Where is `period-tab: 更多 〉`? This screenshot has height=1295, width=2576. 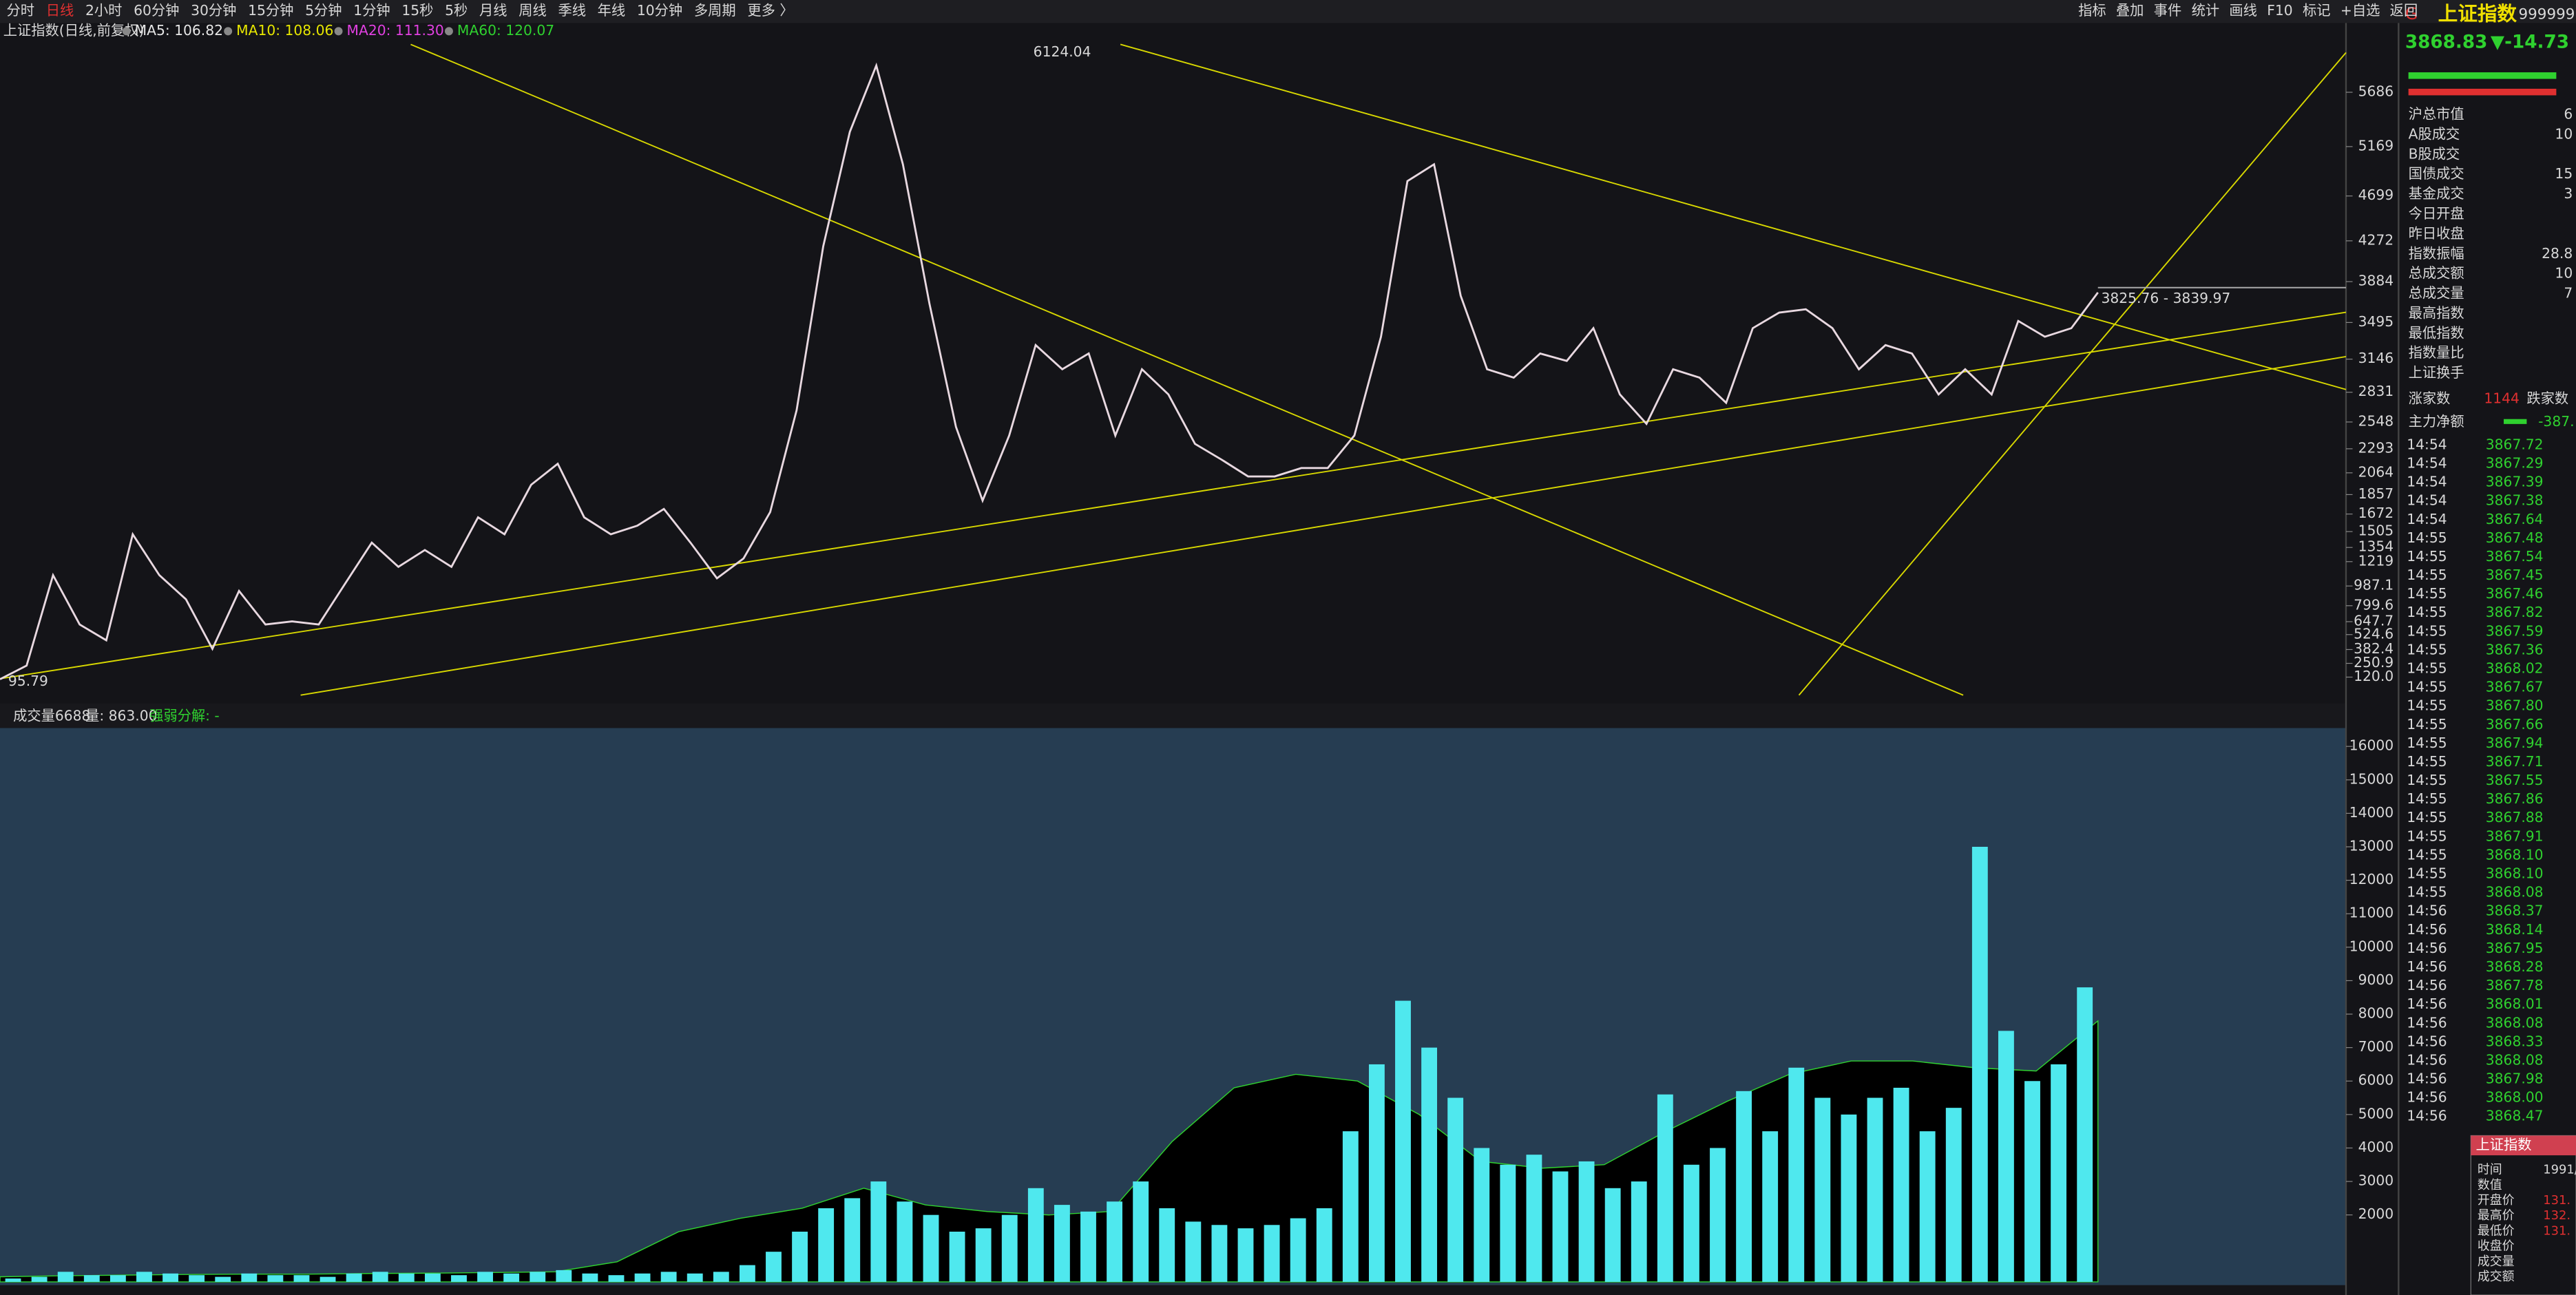 period-tab: 更多 〉 is located at coordinates (770, 11).